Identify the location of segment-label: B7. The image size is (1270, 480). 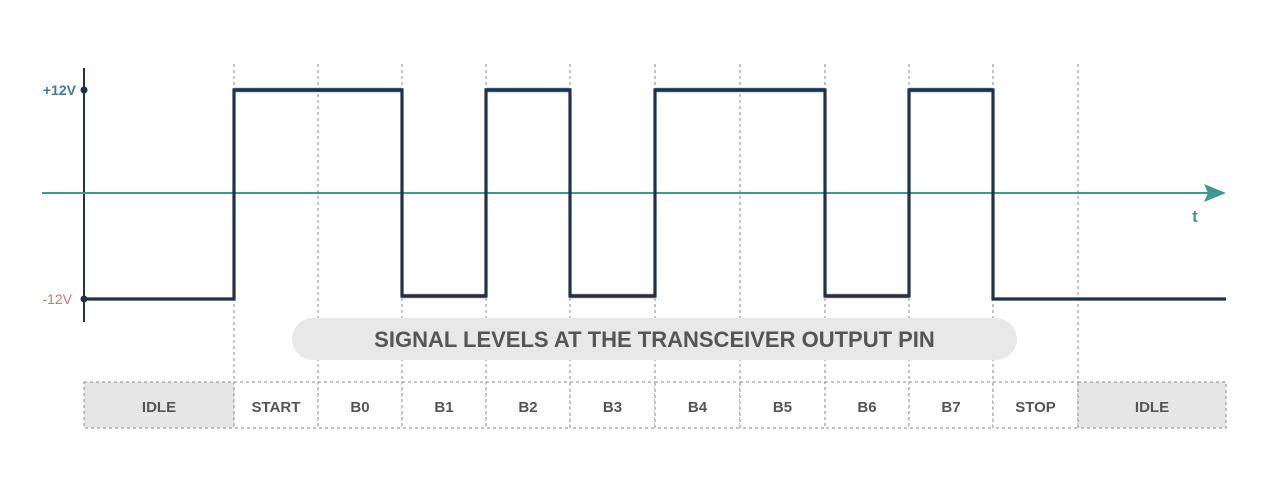
(950, 407).